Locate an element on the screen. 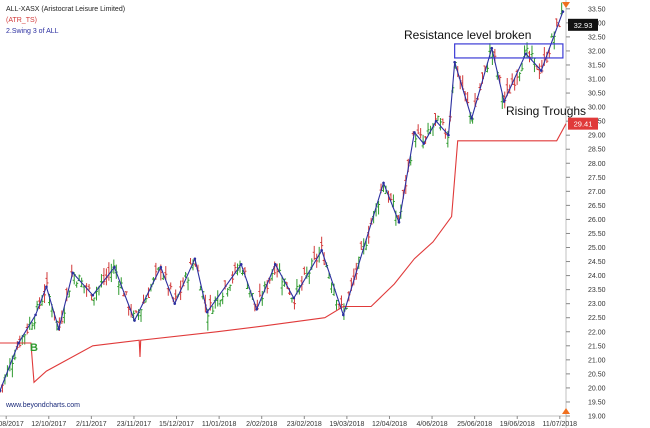 Image resolution: width=650 pixels, height=428 pixels. y-tick-label: 26.00 is located at coordinates (597, 220).